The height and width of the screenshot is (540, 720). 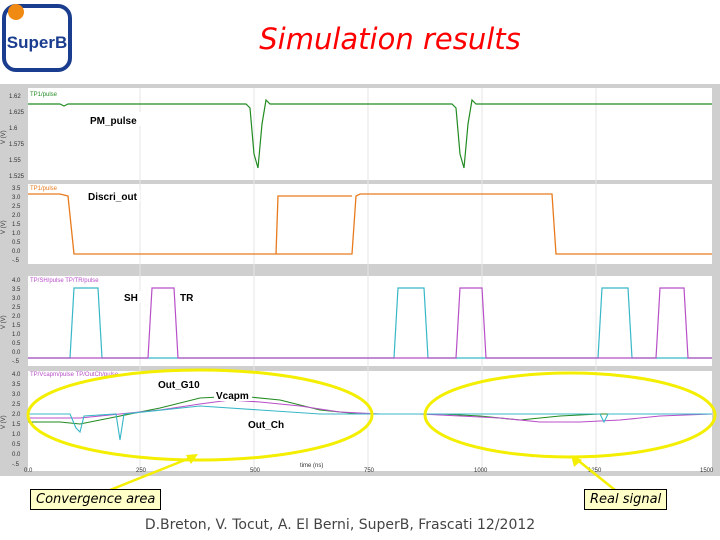 What do you see at coordinates (481, 471) in the screenshot?
I see `x-tick: 1000` at bounding box center [481, 471].